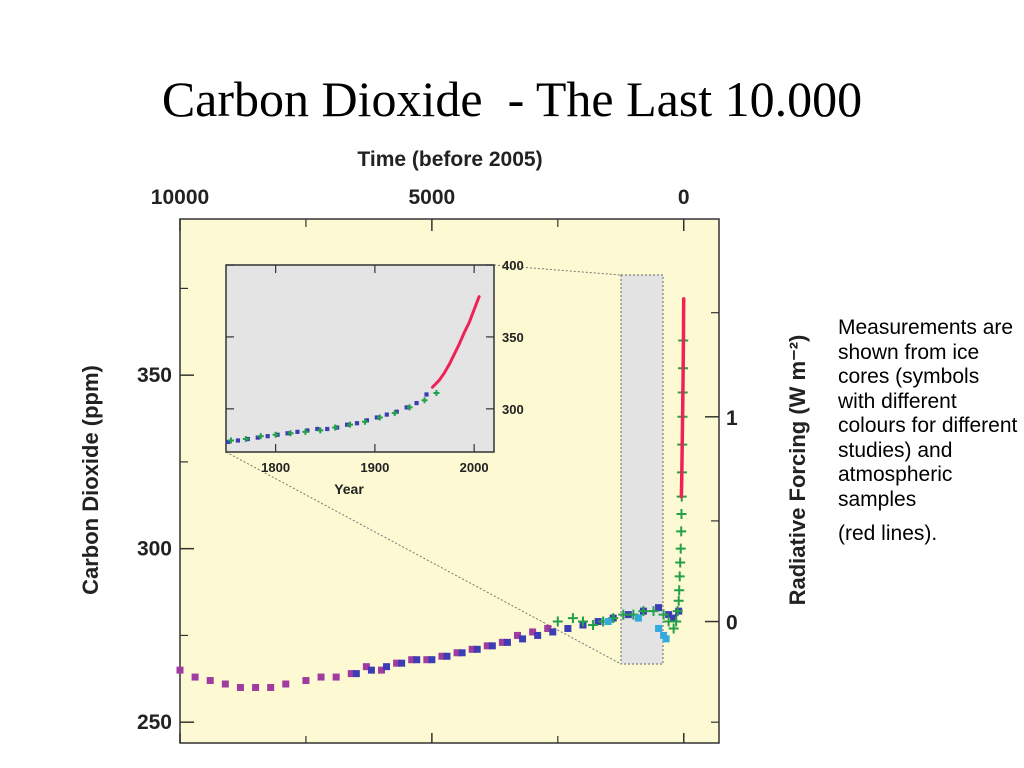  What do you see at coordinates (642, 469) in the screenshot?
I see `inset-highlight-band` at bounding box center [642, 469].